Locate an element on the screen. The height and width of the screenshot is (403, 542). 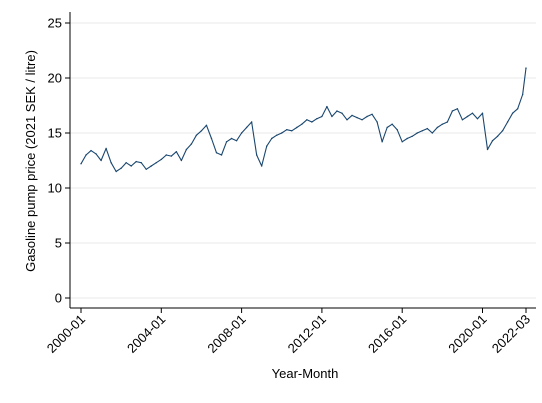
y-tick-label: 0 is located at coordinates (58, 298).